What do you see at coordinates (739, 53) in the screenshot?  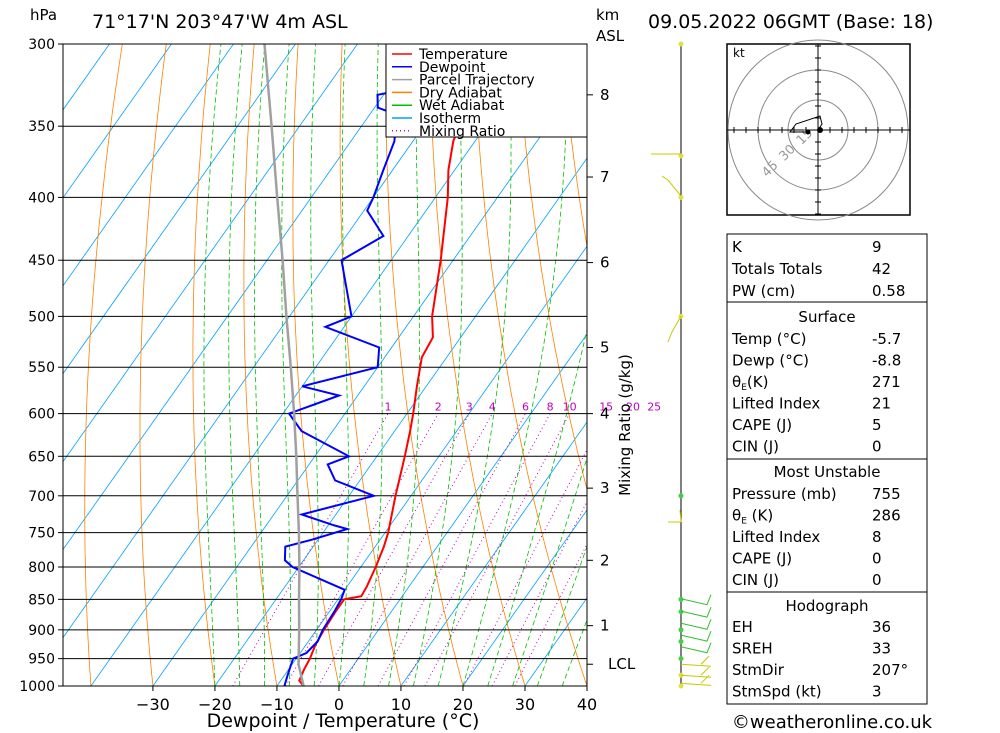 I see `hodograph-unit-label: kt` at bounding box center [739, 53].